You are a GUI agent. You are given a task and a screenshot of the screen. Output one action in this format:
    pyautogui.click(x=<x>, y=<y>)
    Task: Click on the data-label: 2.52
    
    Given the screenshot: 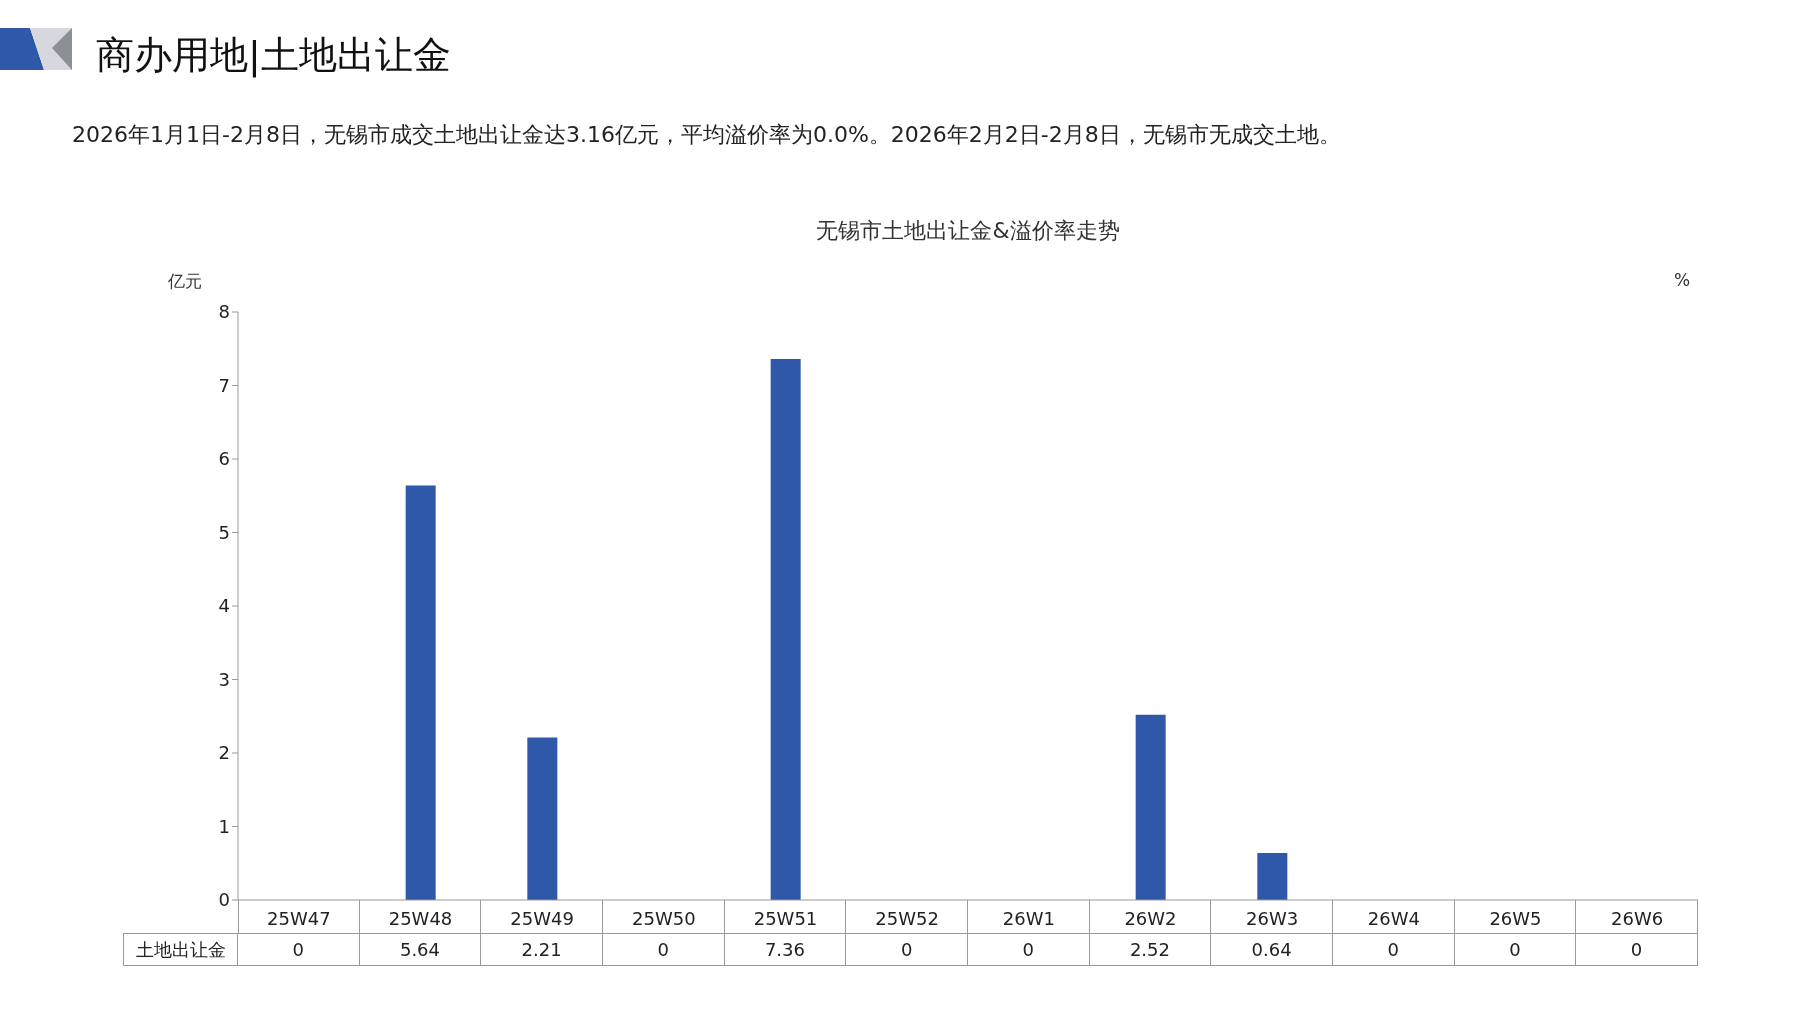 What is the action you would take?
    pyautogui.click(x=1150, y=949)
    